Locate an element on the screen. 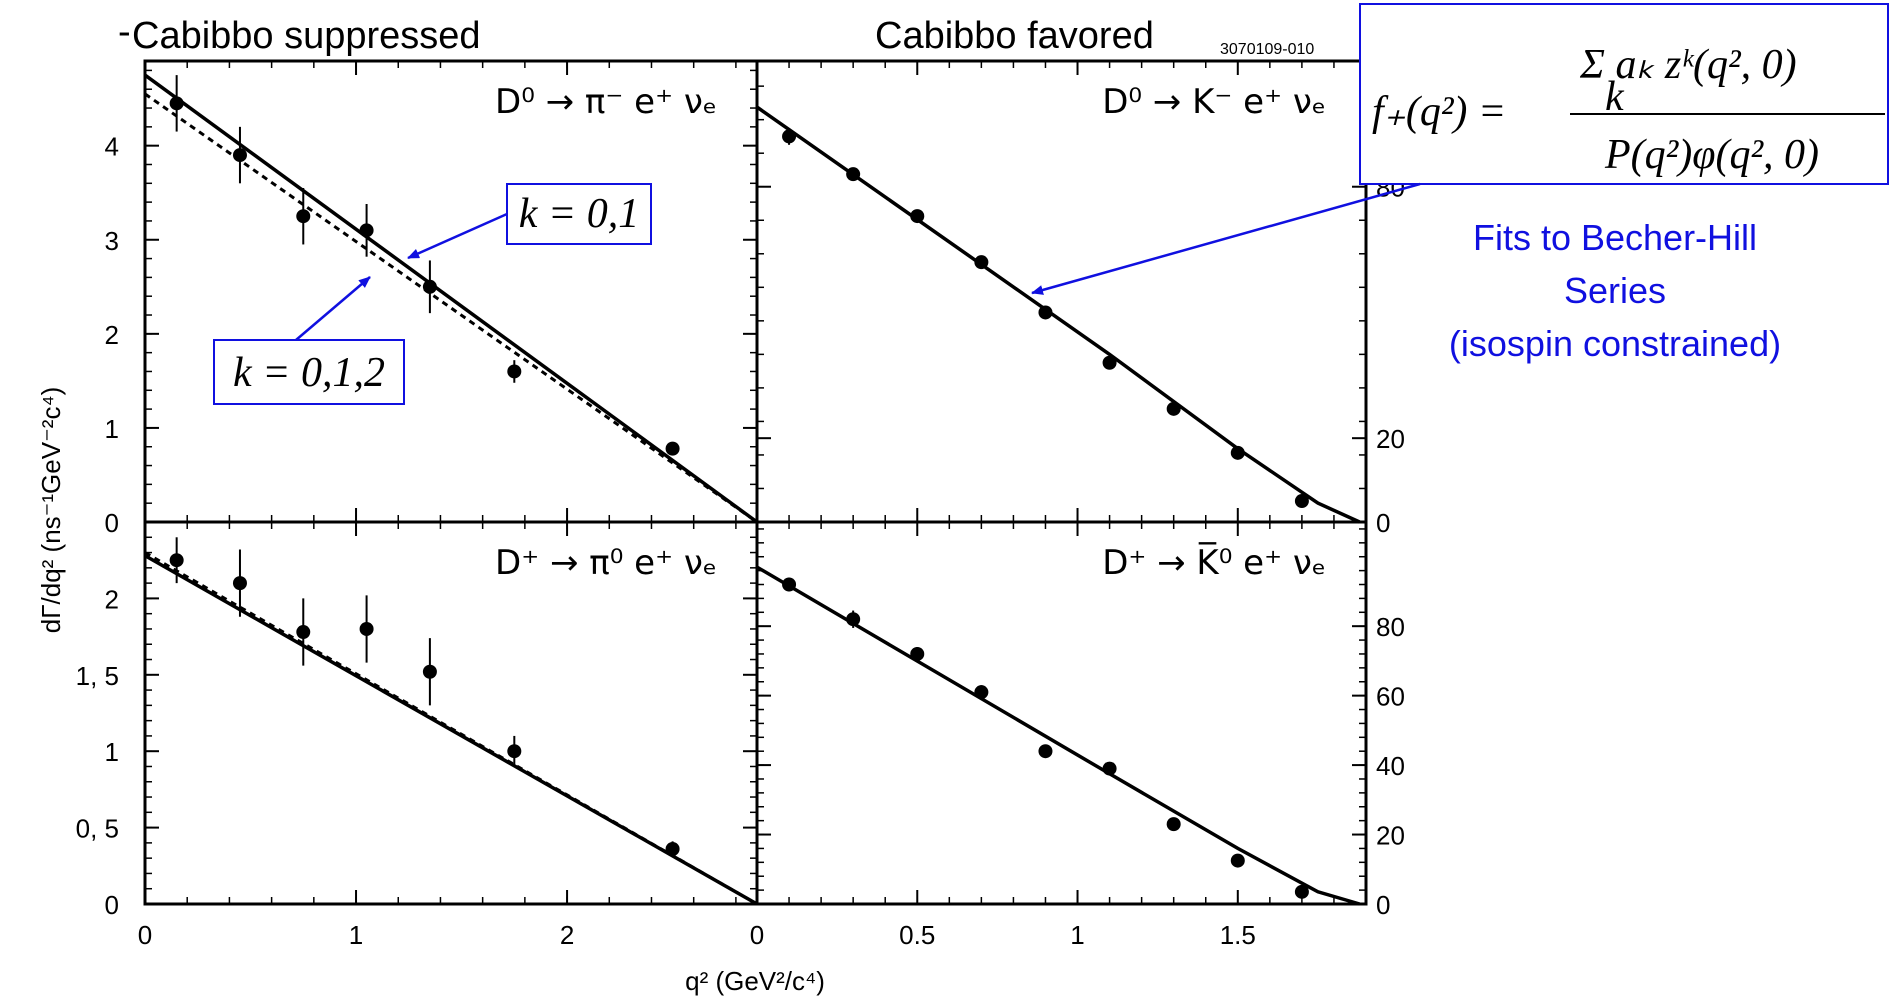  k01-arrow is located at coordinates (457, 236).